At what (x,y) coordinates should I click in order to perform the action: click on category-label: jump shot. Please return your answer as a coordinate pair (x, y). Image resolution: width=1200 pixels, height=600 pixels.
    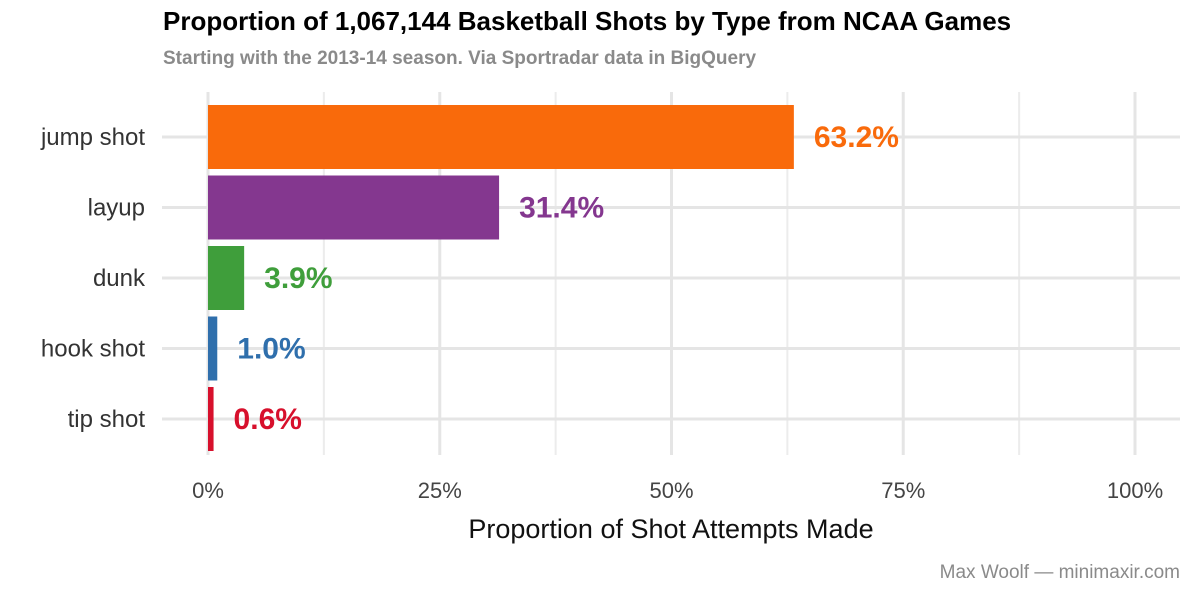
    Looking at the image, I should click on (92, 137).